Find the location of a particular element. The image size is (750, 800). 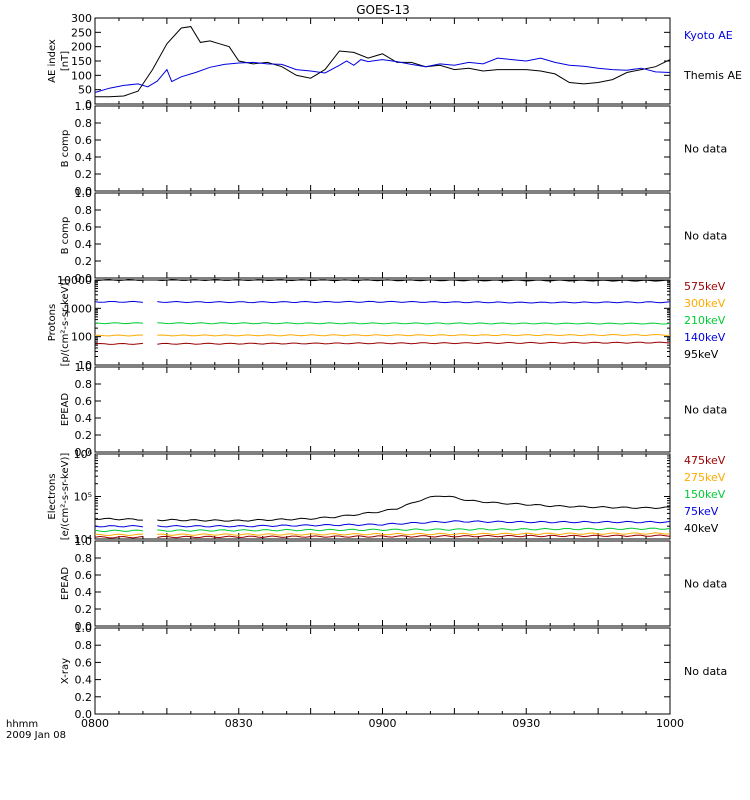

legend-label: 95keV is located at coordinates (701, 354).